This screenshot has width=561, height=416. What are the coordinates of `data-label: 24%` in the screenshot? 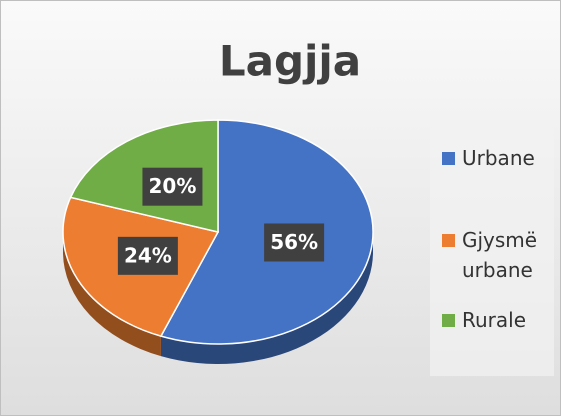 It's located at (148, 255).